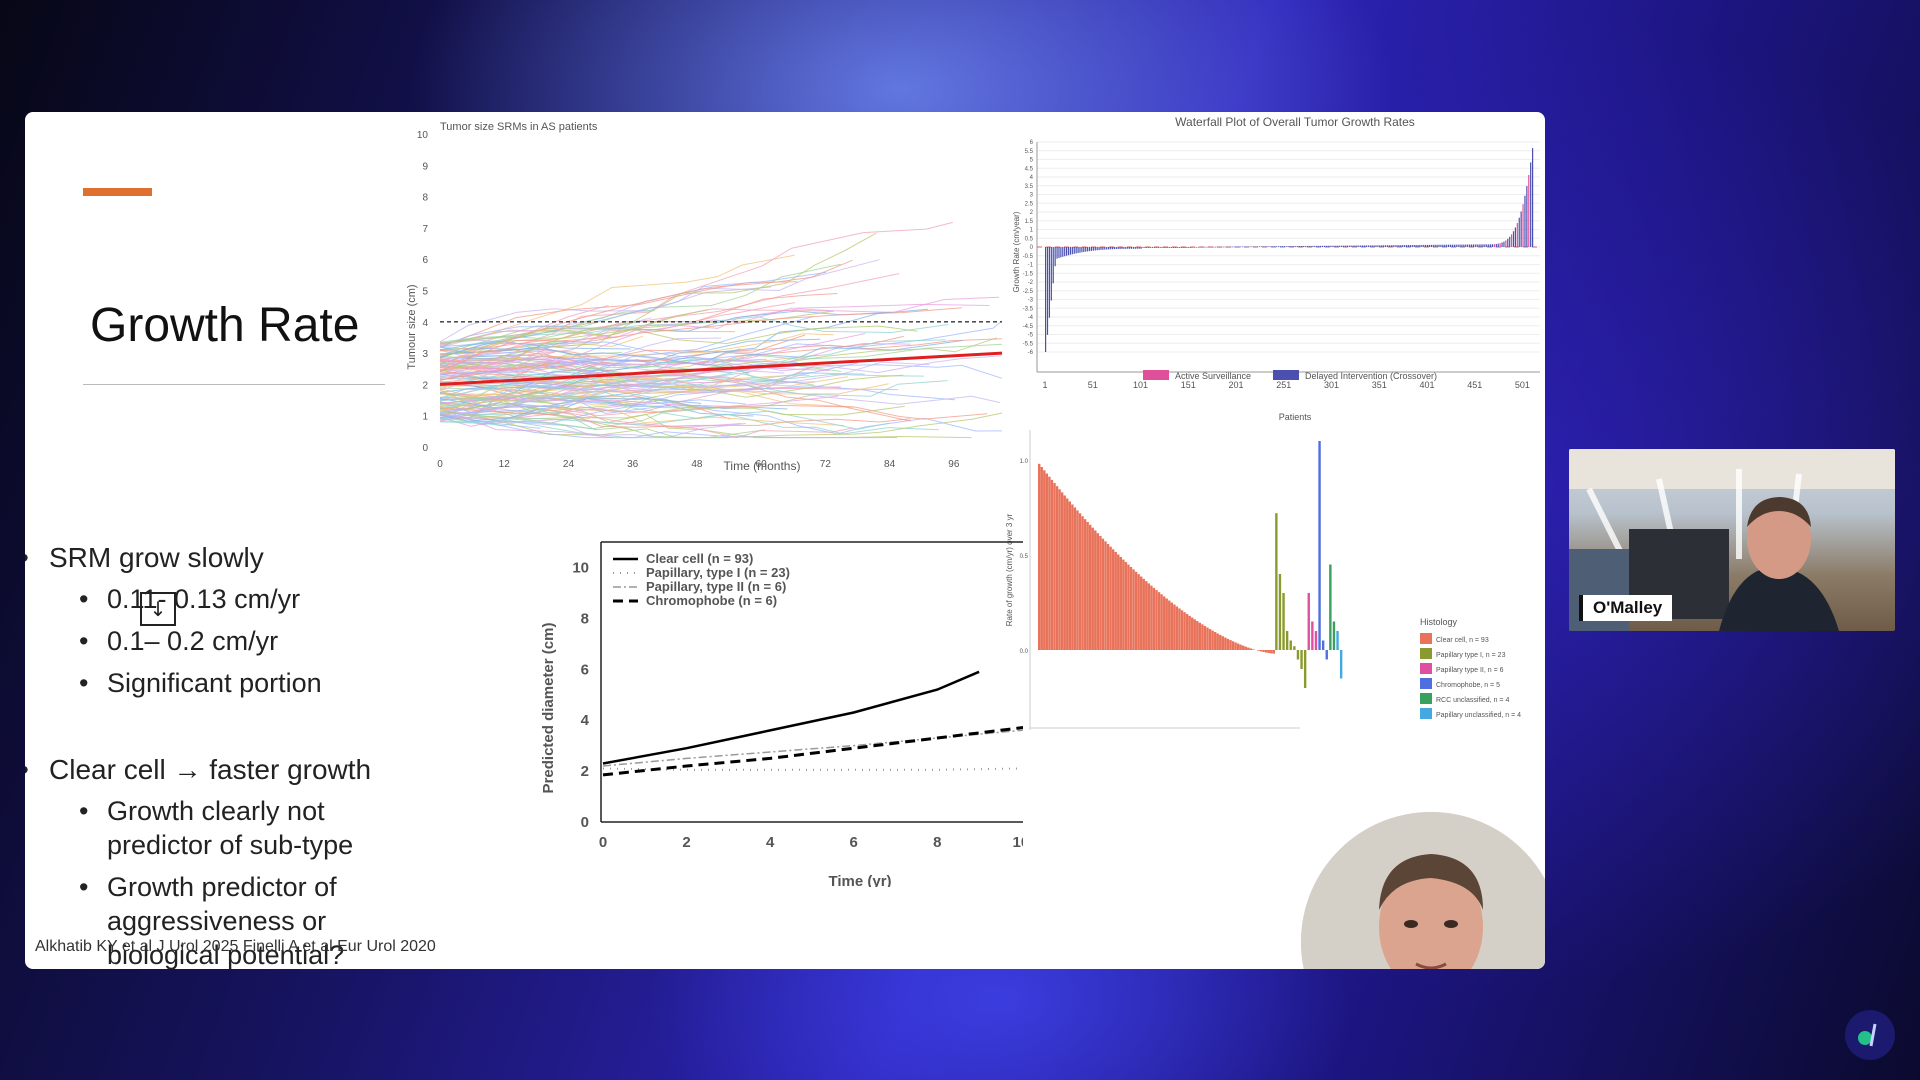  What do you see at coordinates (1029, 187) in the screenshot?
I see `y-tick-label: 3.5` at bounding box center [1029, 187].